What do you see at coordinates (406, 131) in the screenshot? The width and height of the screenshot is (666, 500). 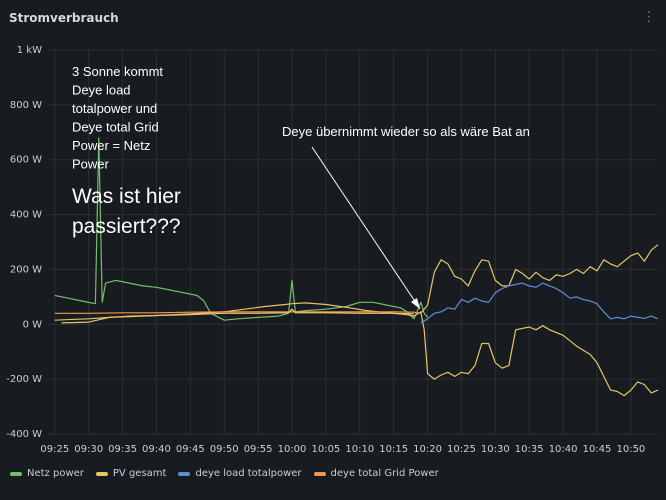 I see `arrow-label: Deye übernimmt wieder so als wäre Bat an` at bounding box center [406, 131].